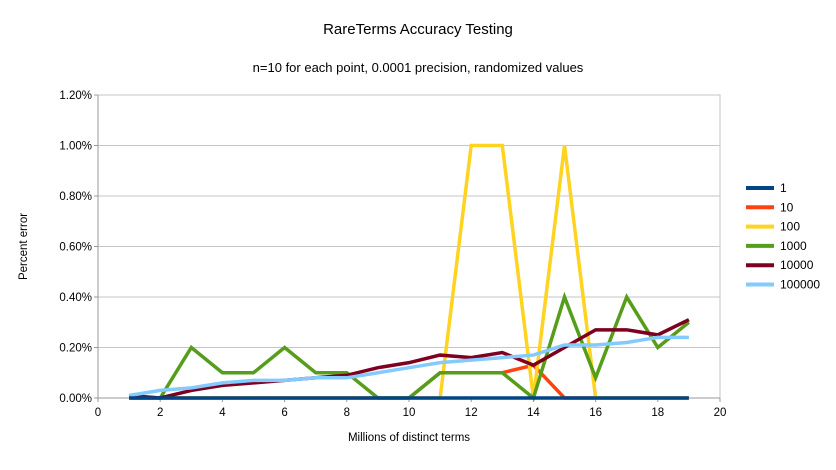 The height and width of the screenshot is (470, 836). Describe the element at coordinates (409, 413) in the screenshot. I see `x-tick-label: 10` at that location.